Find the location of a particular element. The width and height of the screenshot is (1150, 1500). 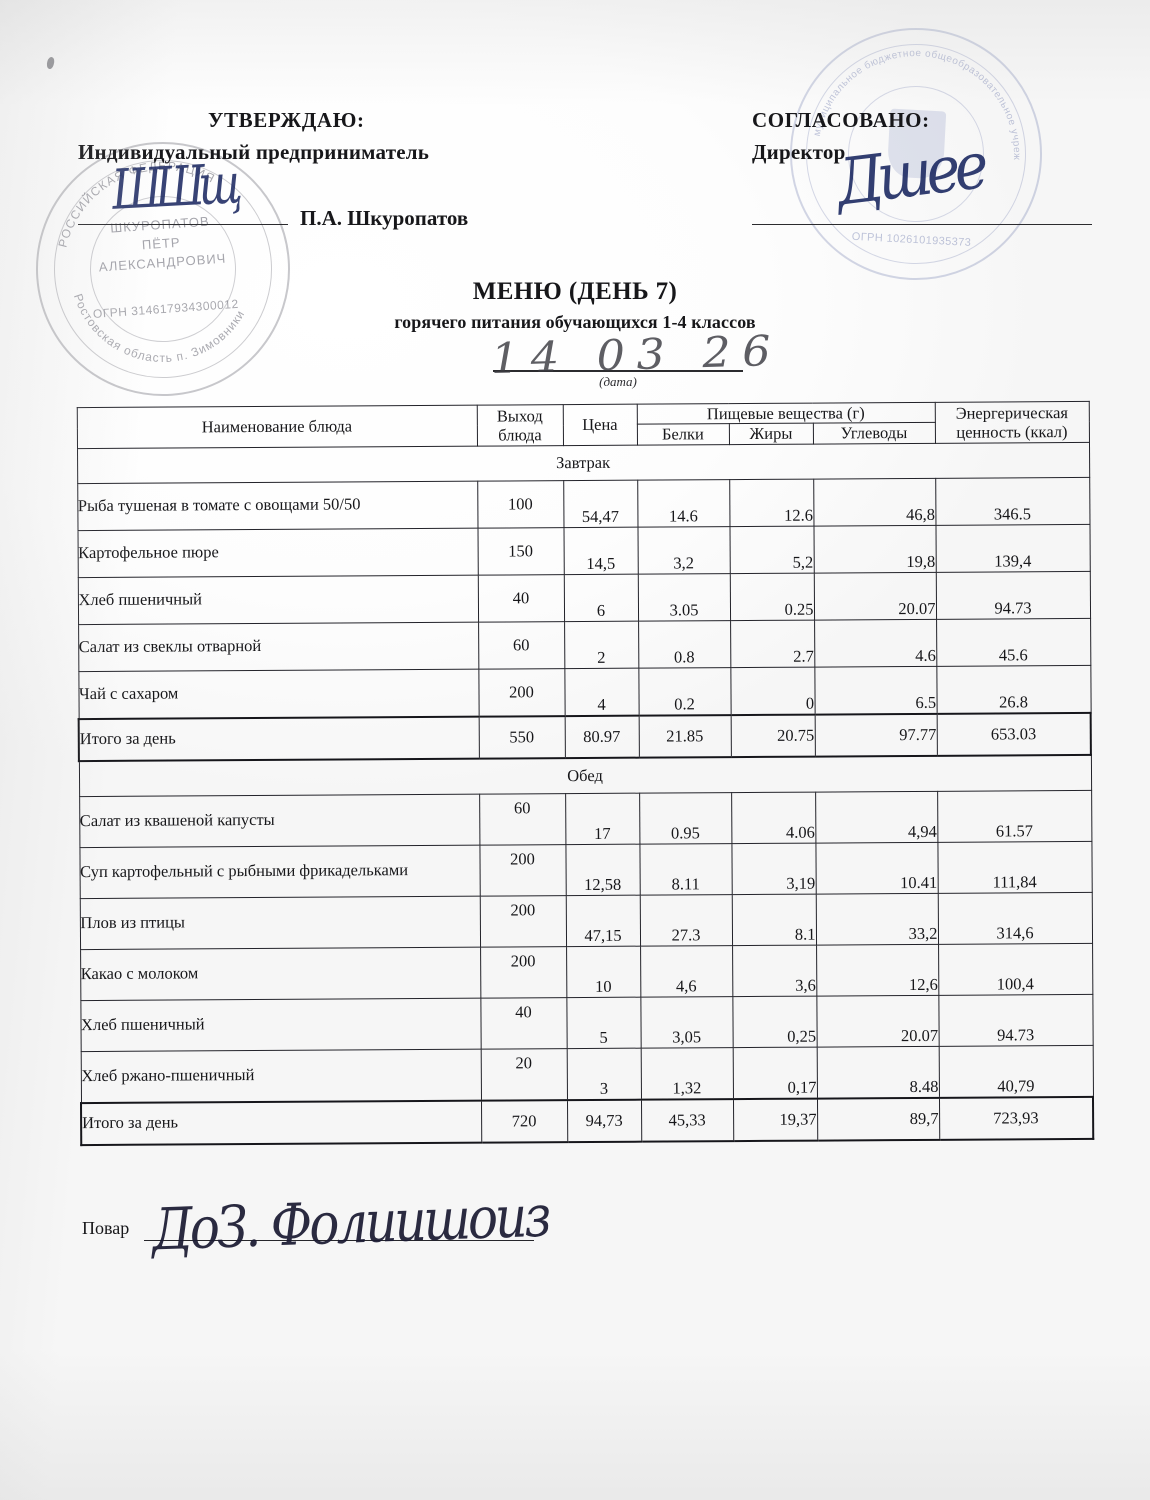

page-subtitle: горячего питания обучающихся 1-4 классов is located at coordinates (575, 322).